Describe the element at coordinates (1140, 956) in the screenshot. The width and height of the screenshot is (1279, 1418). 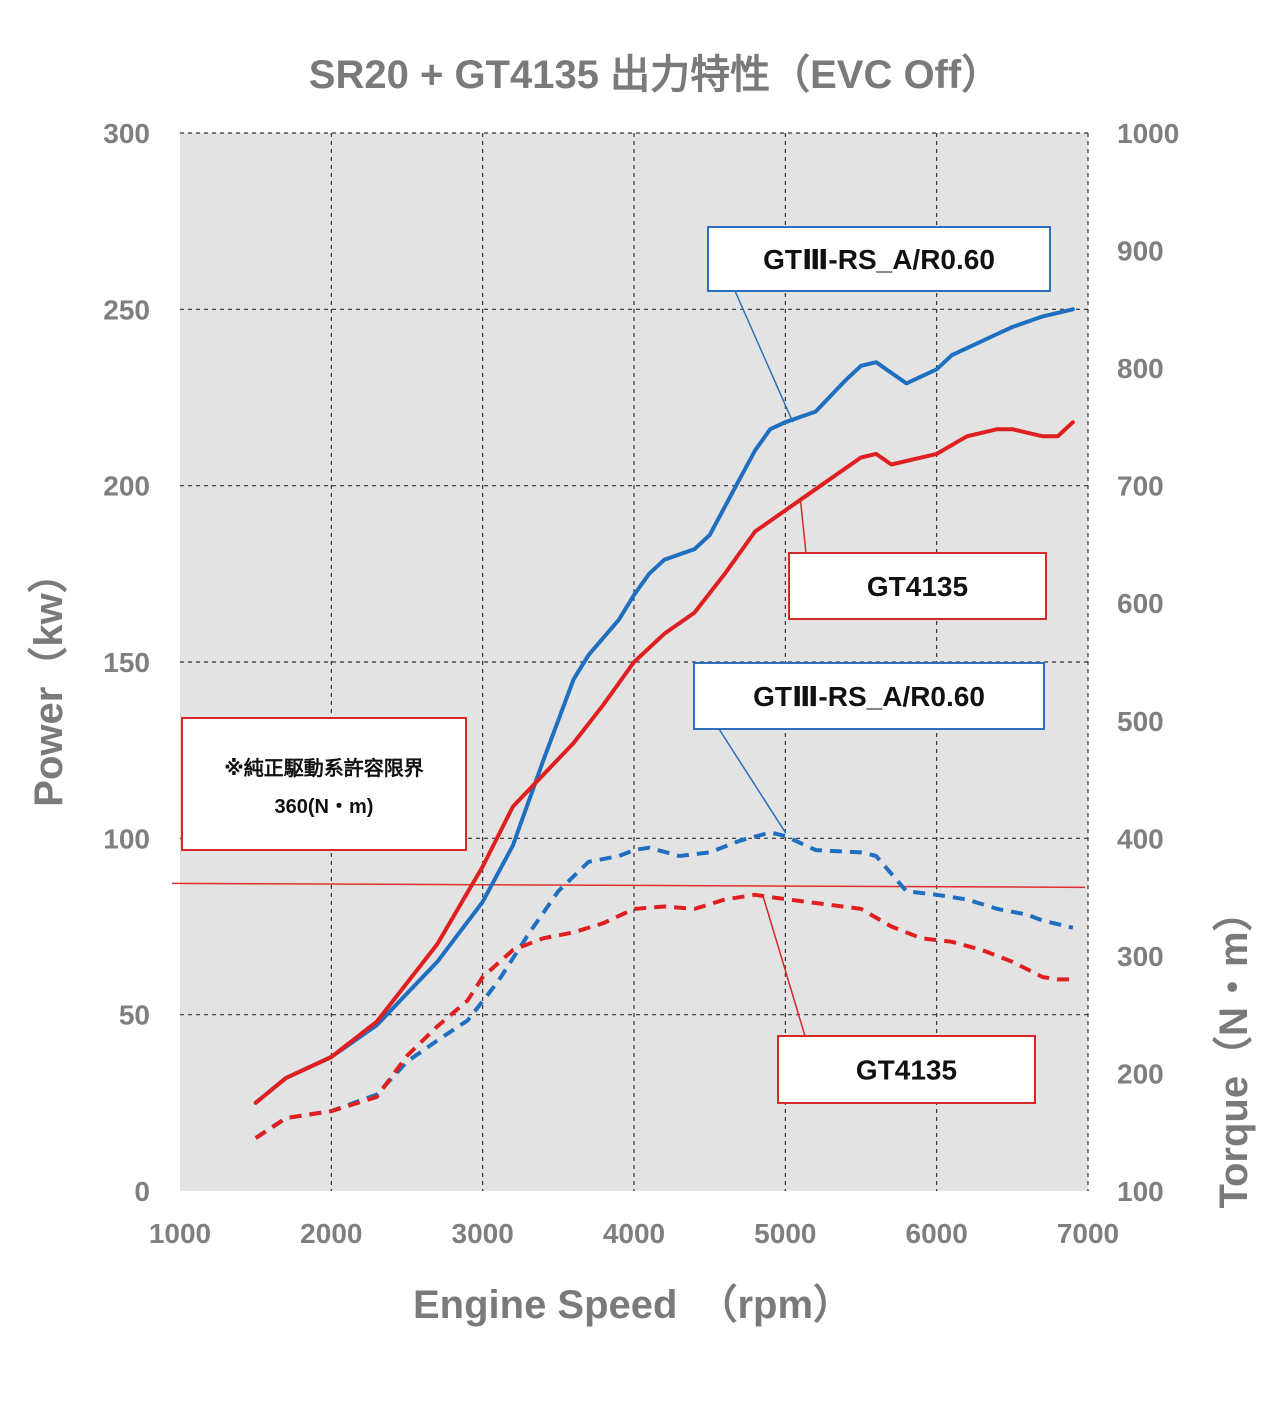
I see `y-right-tick-label: 300` at that location.